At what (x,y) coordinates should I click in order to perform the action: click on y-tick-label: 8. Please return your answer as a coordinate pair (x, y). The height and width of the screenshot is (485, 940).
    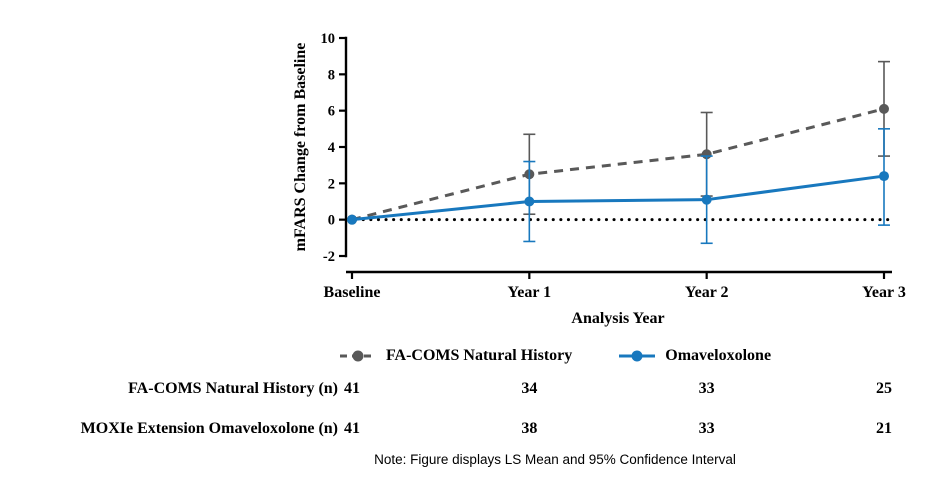
    Looking at the image, I should click on (331, 75).